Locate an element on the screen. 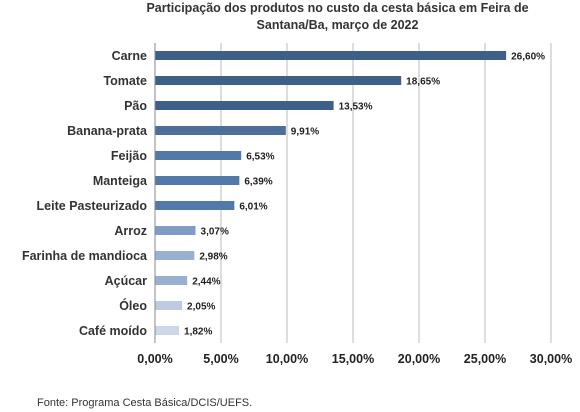  category-label: Pão is located at coordinates (135, 106).